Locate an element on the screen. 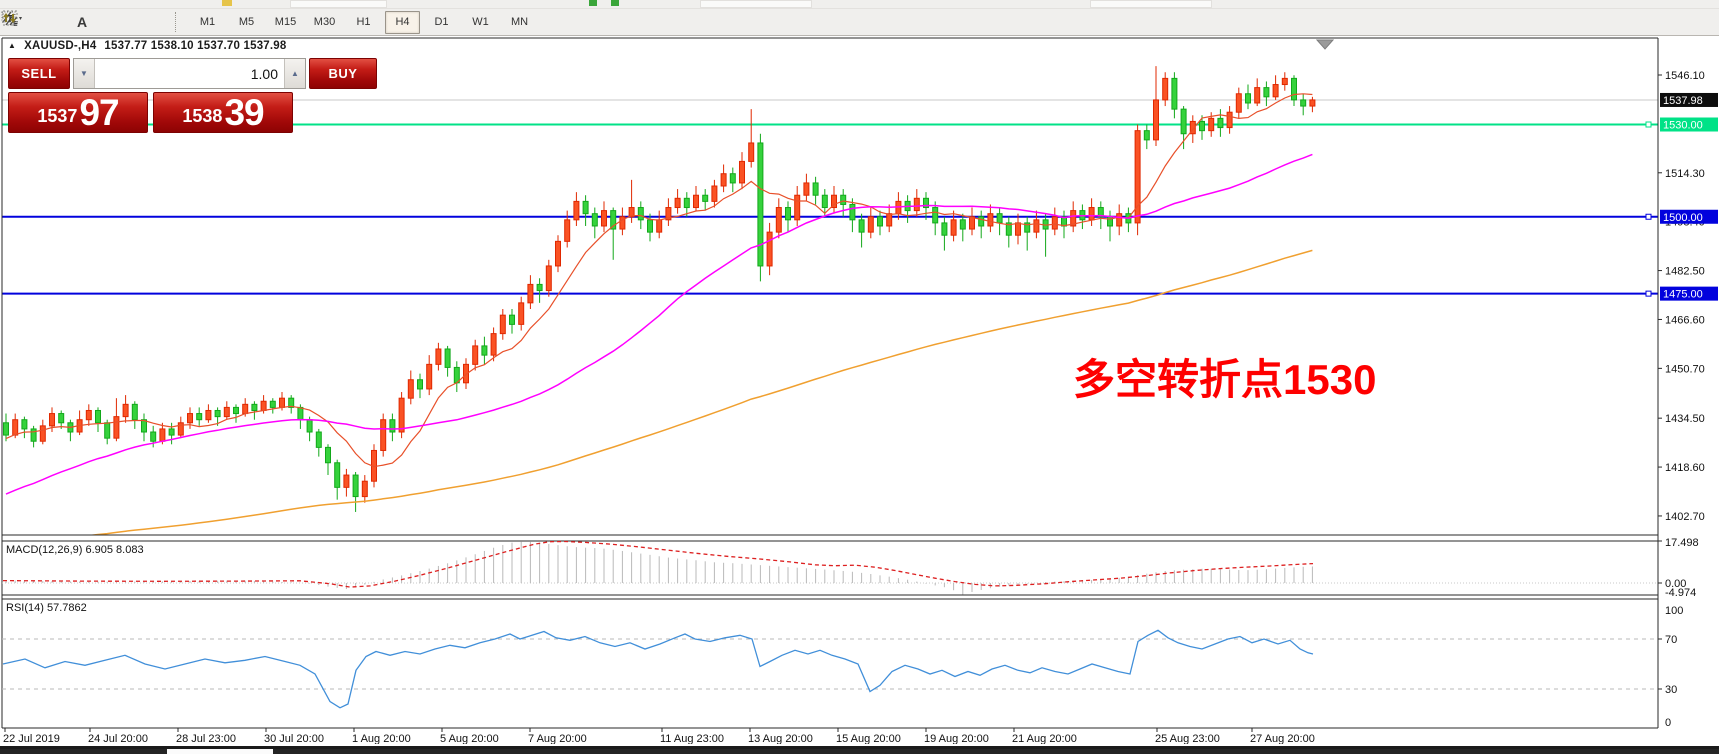  time-label-13-Aug-20-00: 13 Aug 20:00 is located at coordinates (780, 738).